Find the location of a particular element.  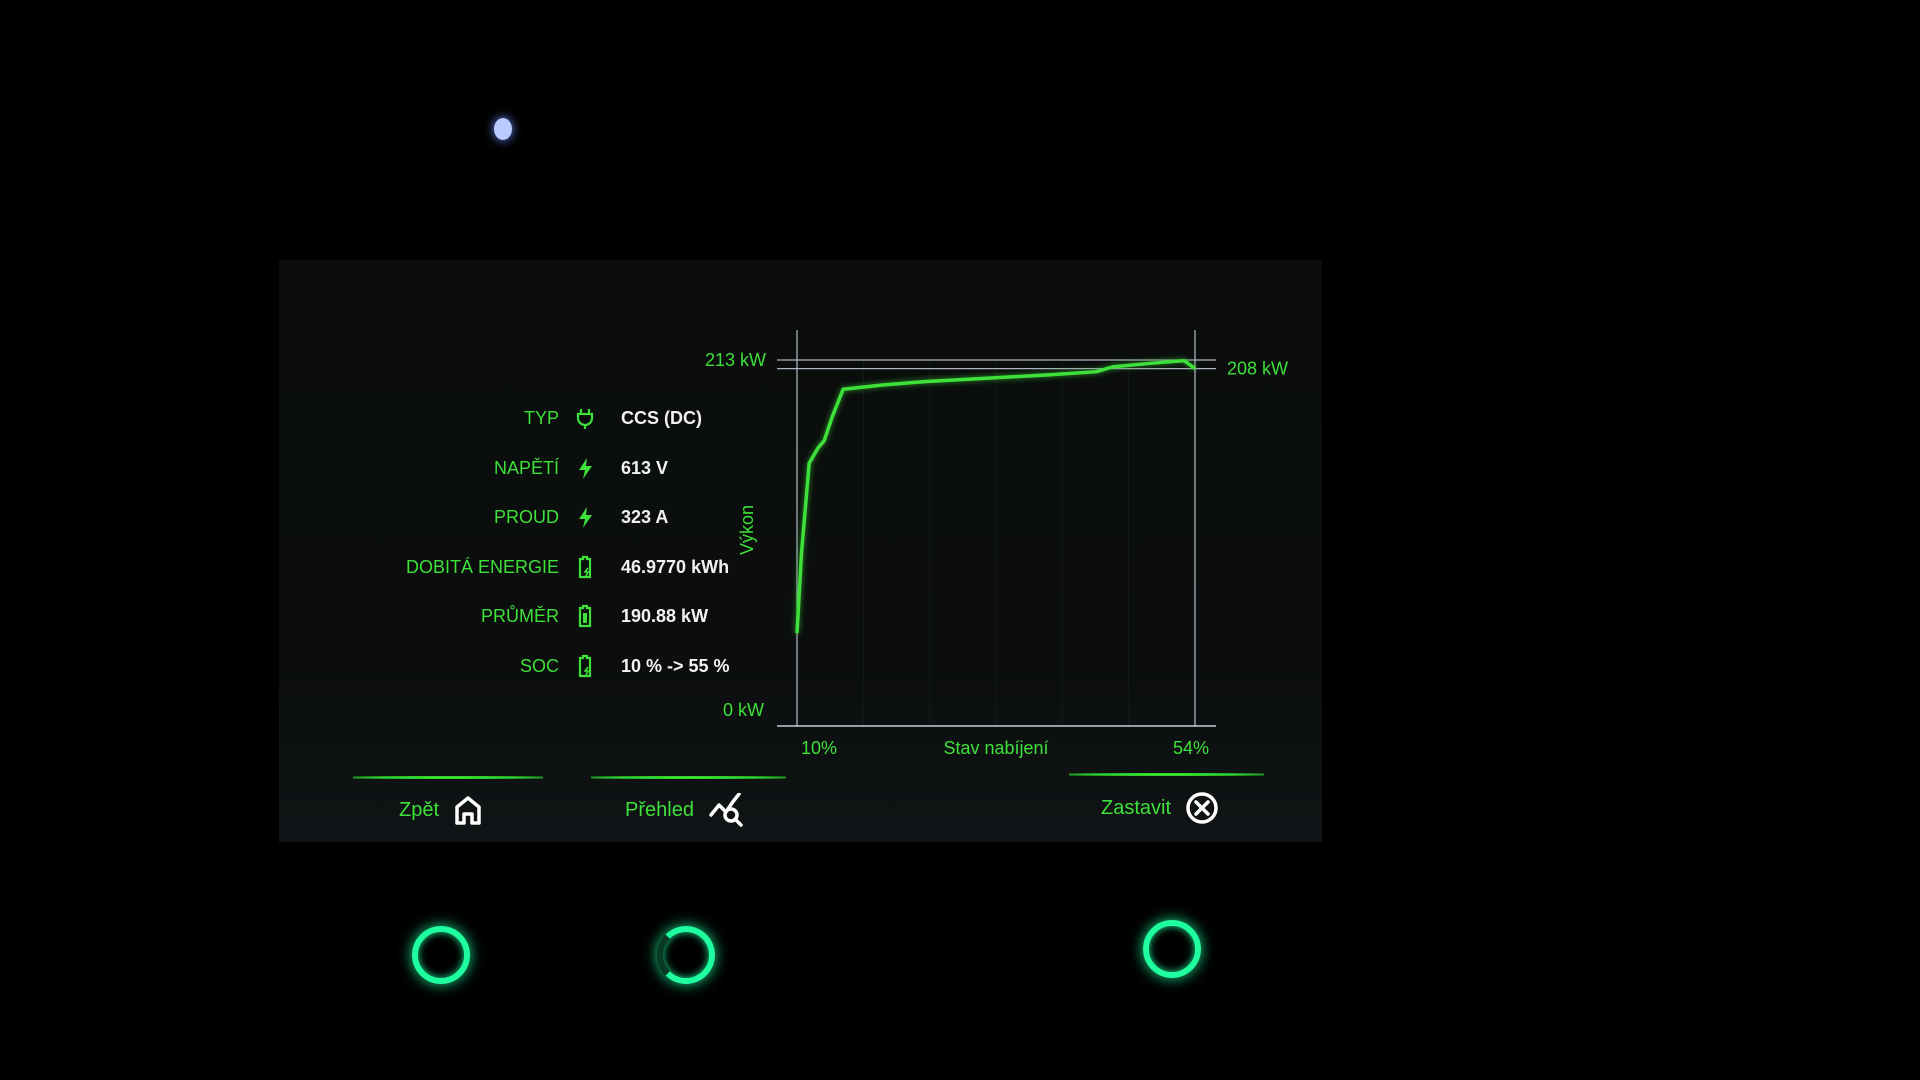

home-icon is located at coordinates (468, 810).